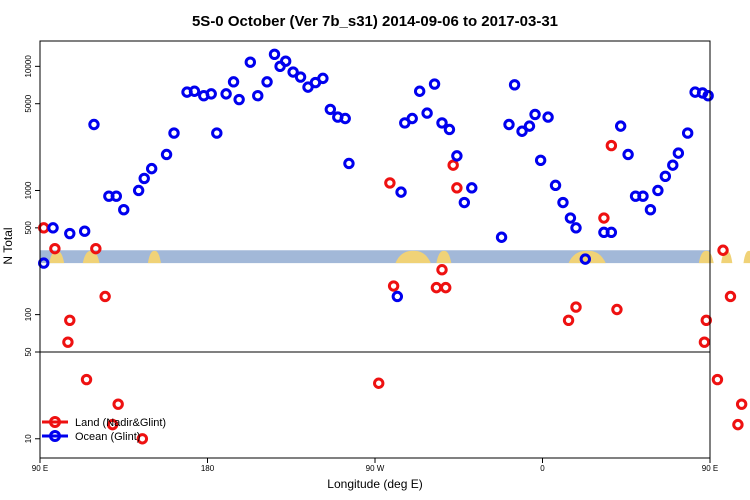 This screenshot has height=500, width=750. I want to click on y-tick-label: 500, so click(28, 228).